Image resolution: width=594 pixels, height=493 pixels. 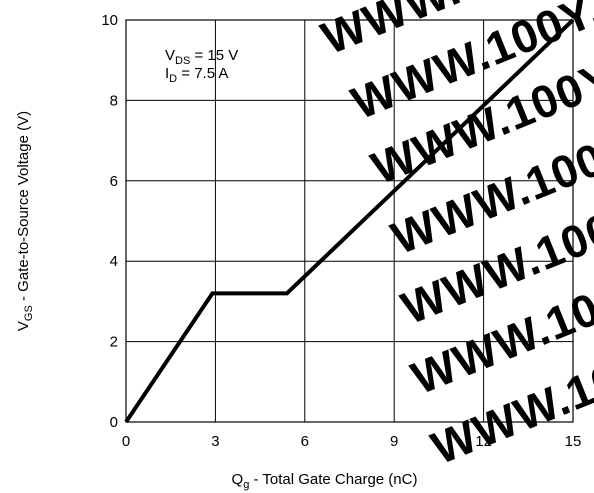 I want to click on annotation-vds-rest: = 15 V, so click(x=214, y=55).